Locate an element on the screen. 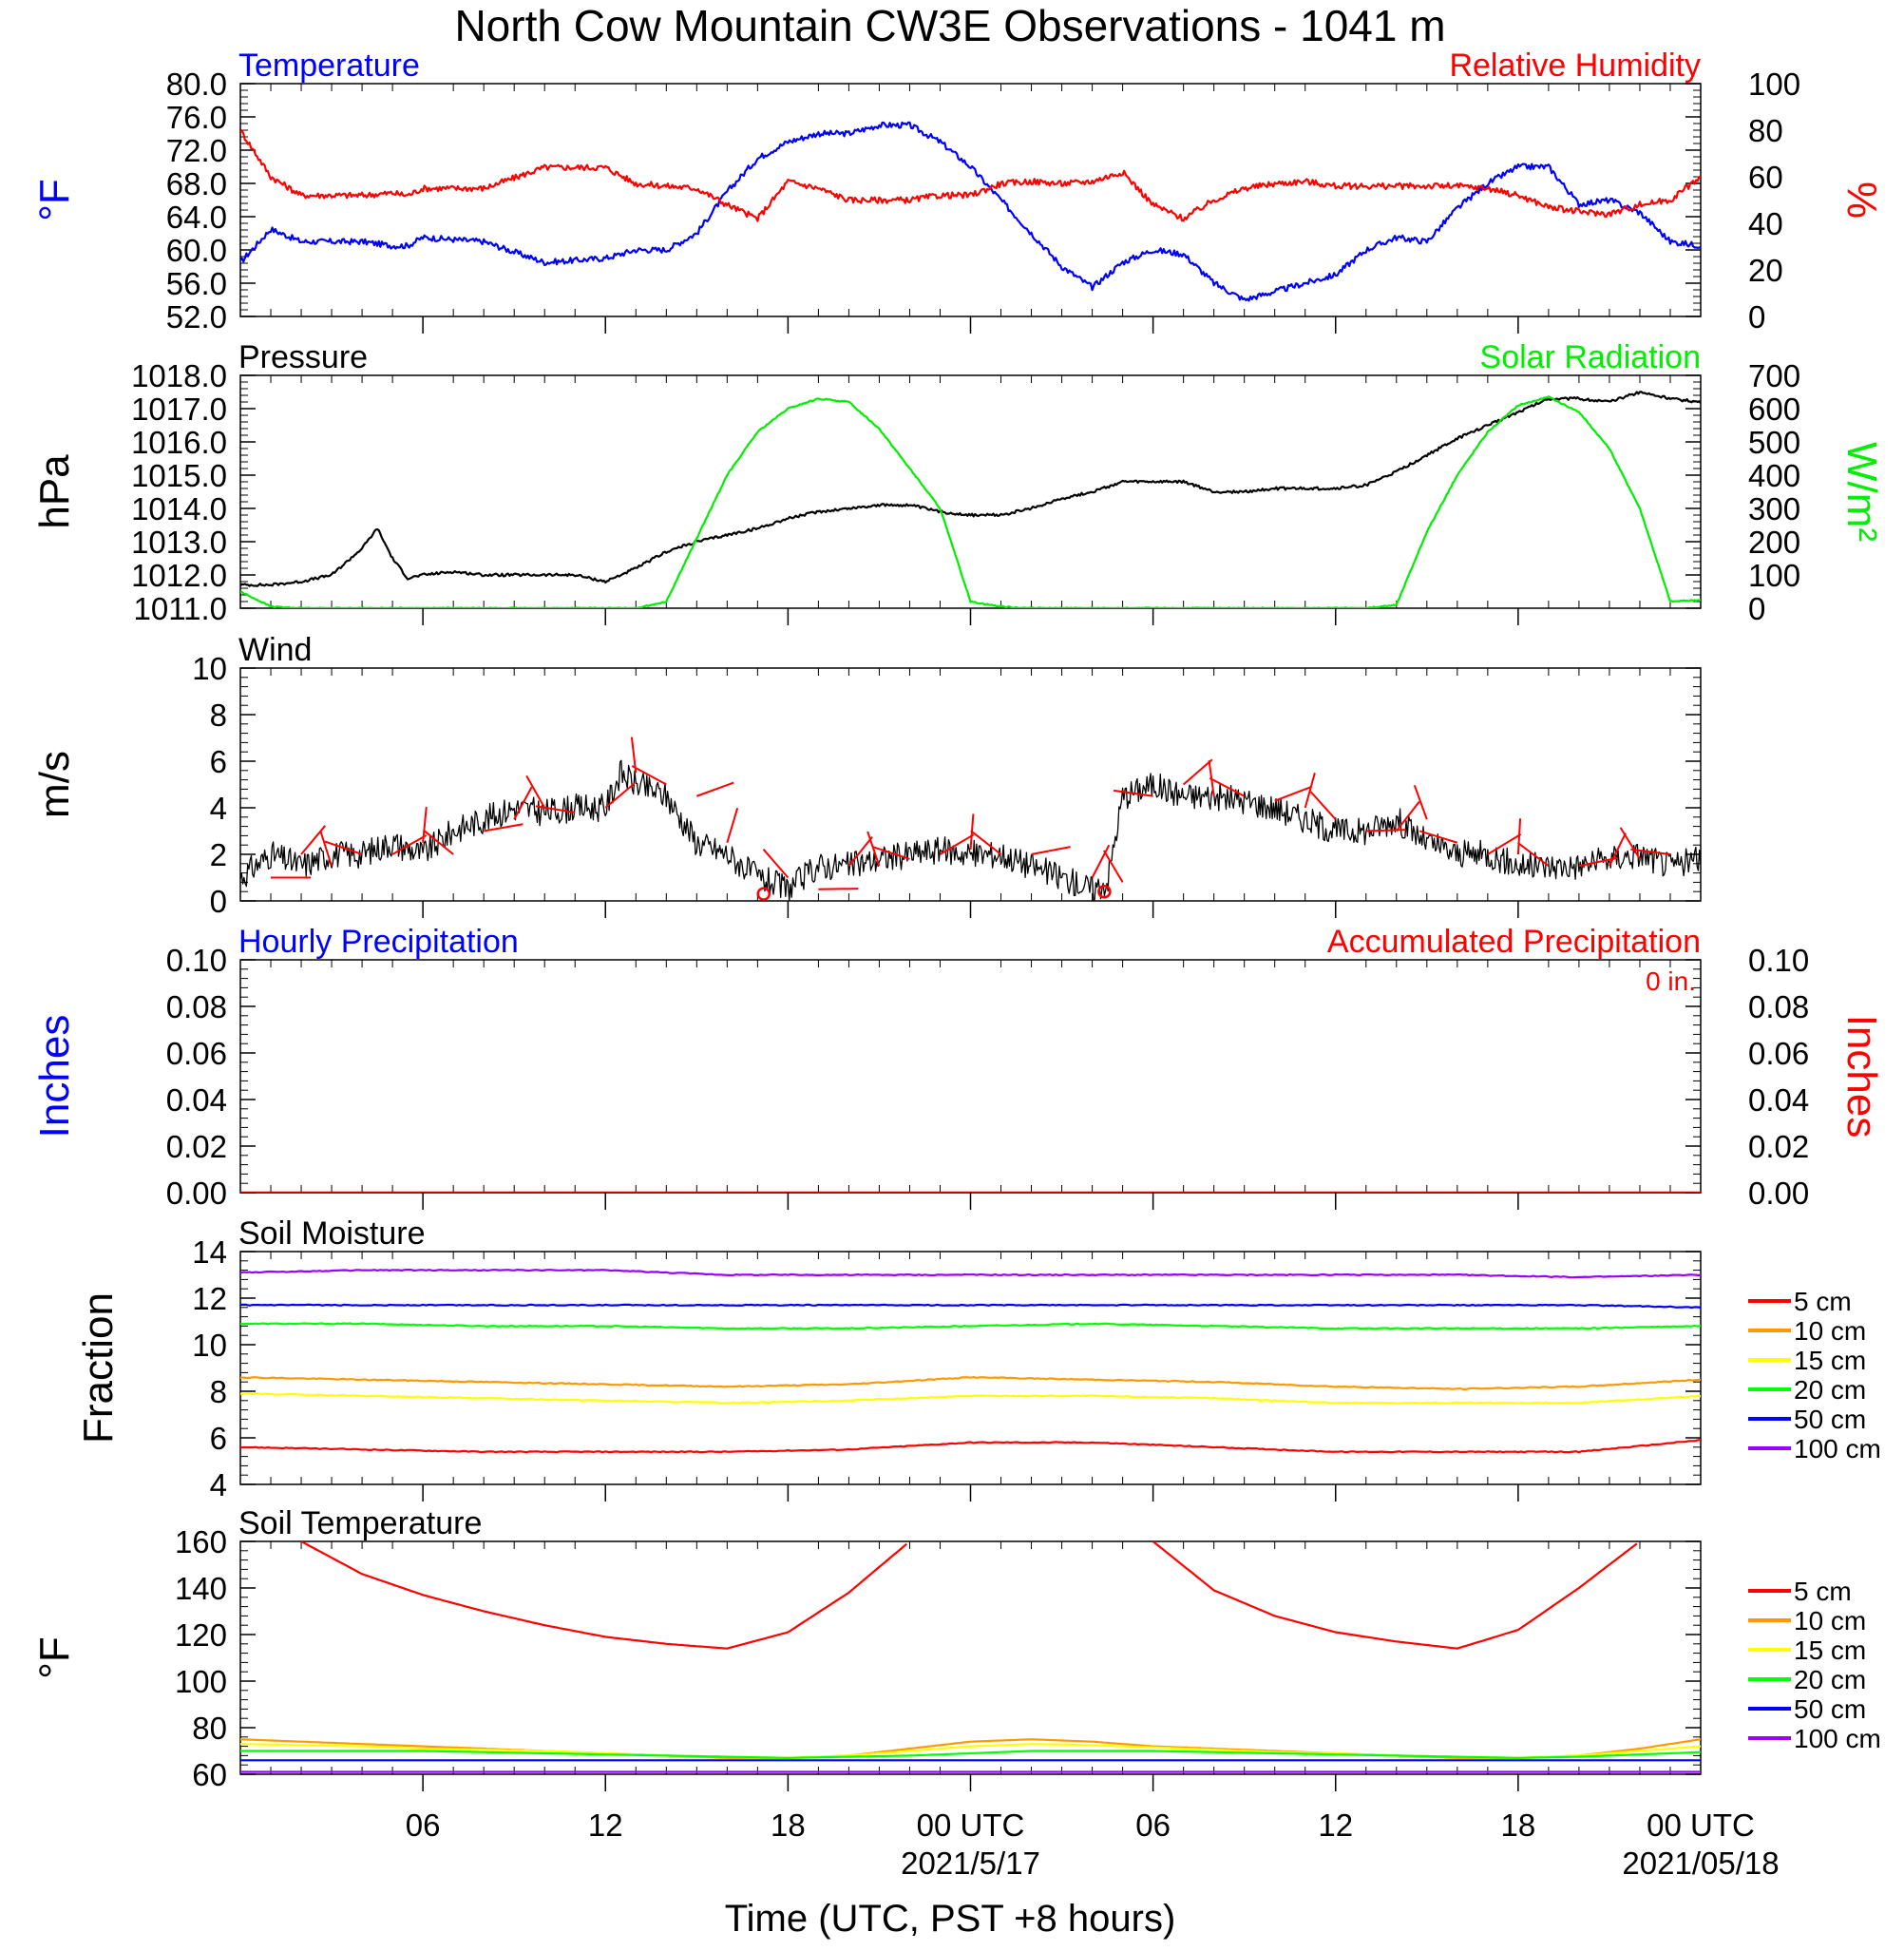  y-tick-label: 52.0 is located at coordinates (196, 317).